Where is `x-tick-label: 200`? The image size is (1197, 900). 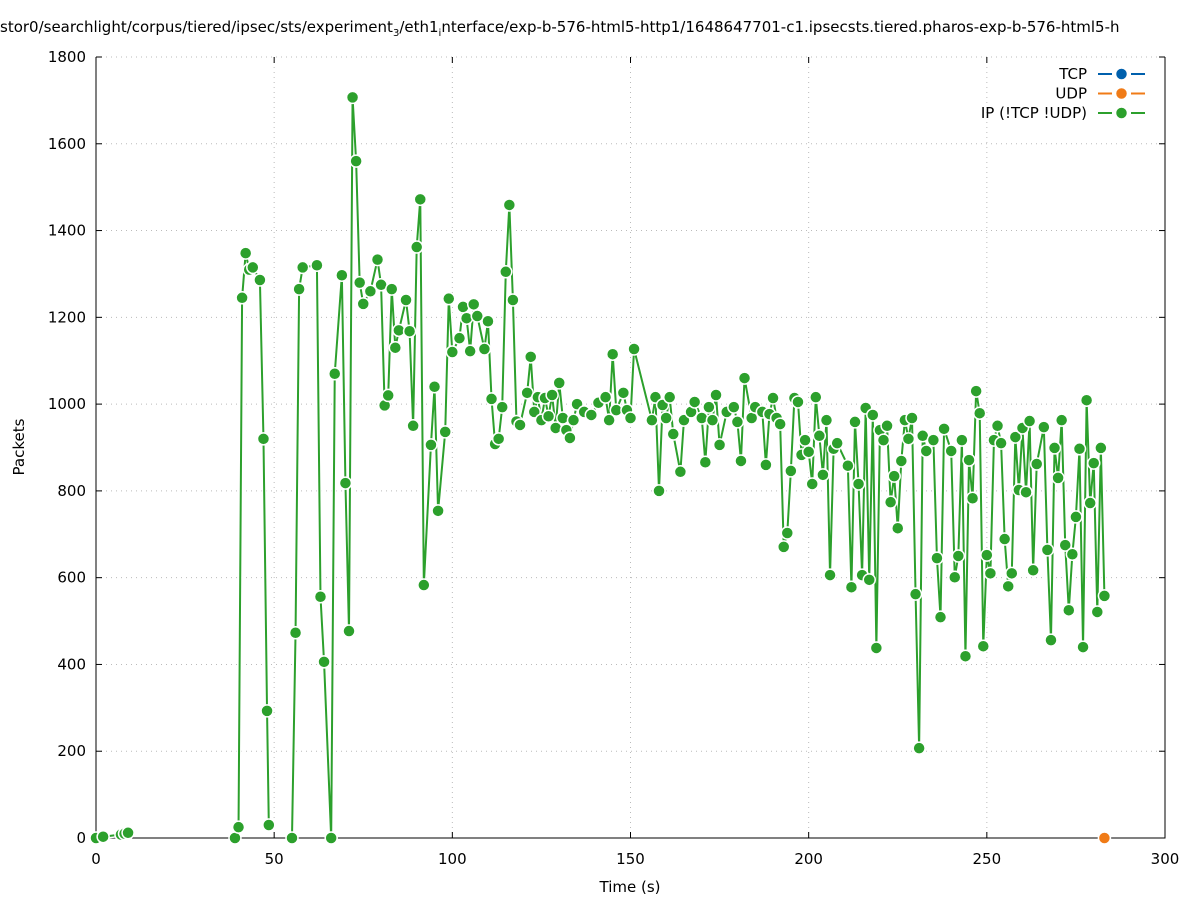 x-tick-label: 200 is located at coordinates (808, 859).